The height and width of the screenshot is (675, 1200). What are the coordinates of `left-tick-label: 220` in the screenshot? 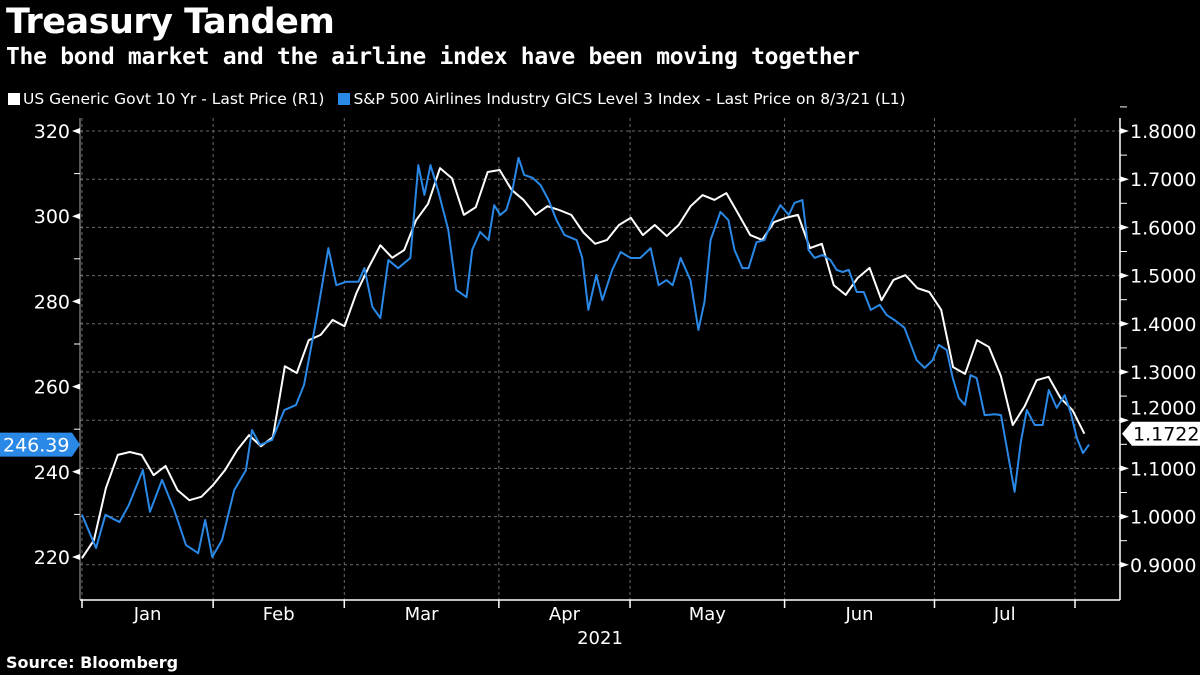 It's located at (52, 558).